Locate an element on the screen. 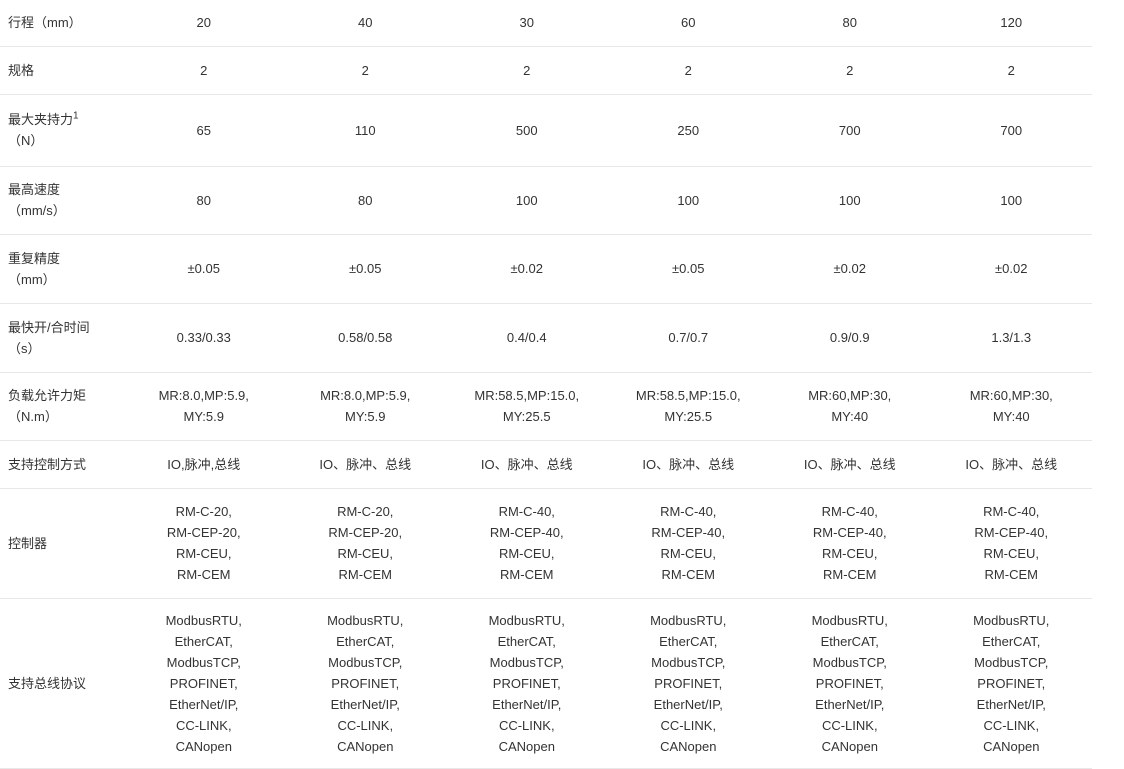  row-label-text: 规格 is located at coordinates (21, 70).